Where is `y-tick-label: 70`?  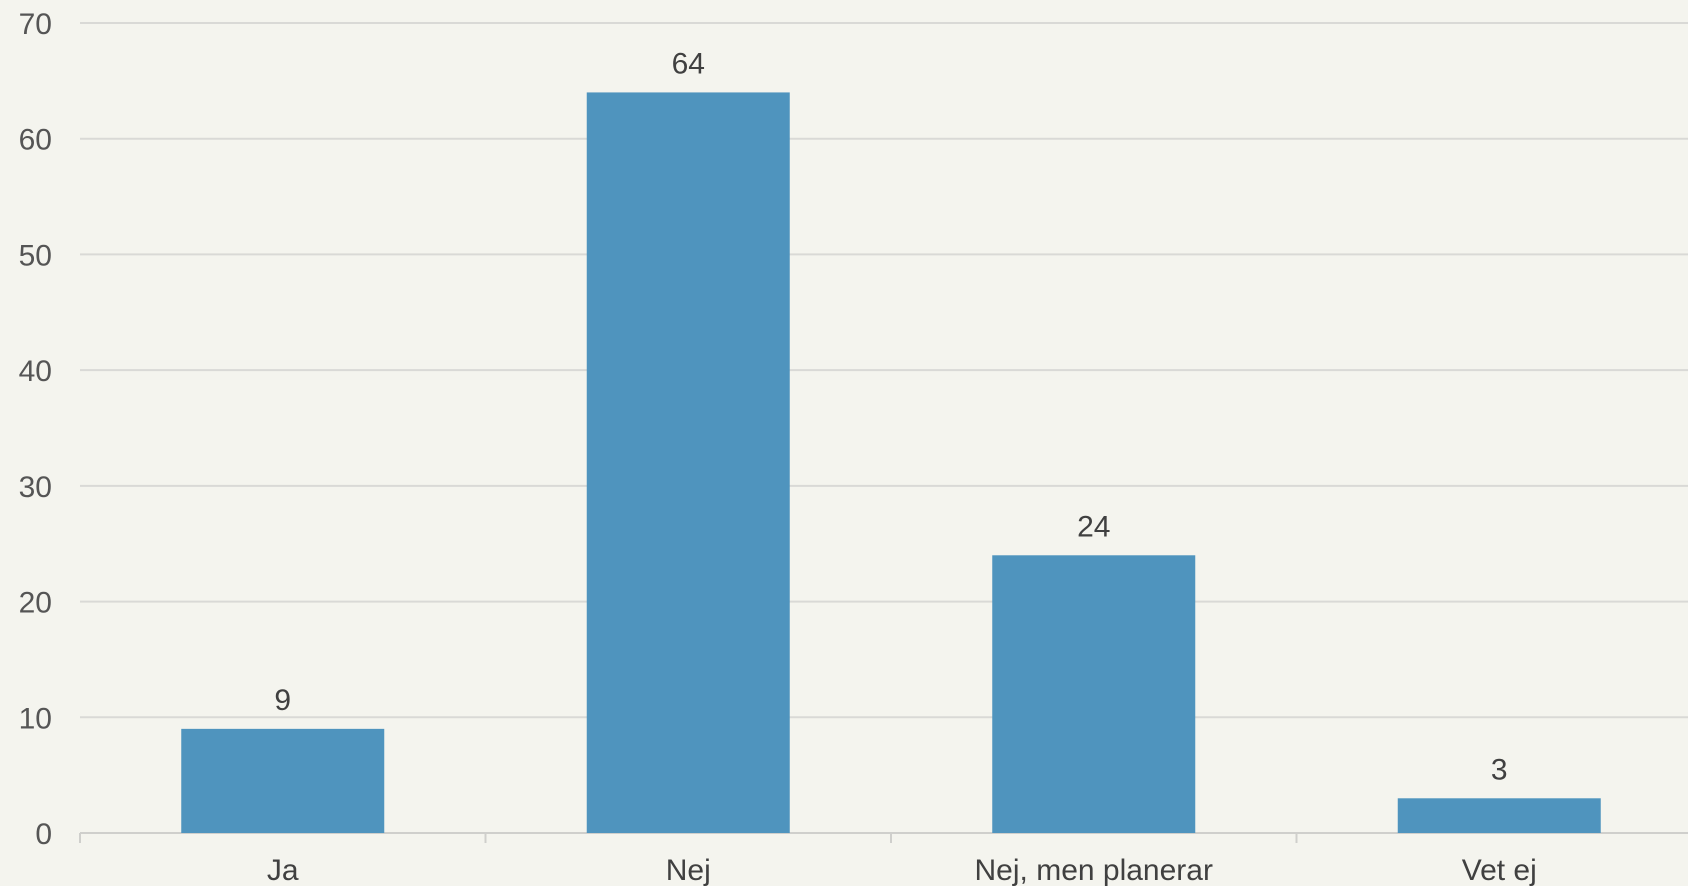
y-tick-label: 70 is located at coordinates (35, 24).